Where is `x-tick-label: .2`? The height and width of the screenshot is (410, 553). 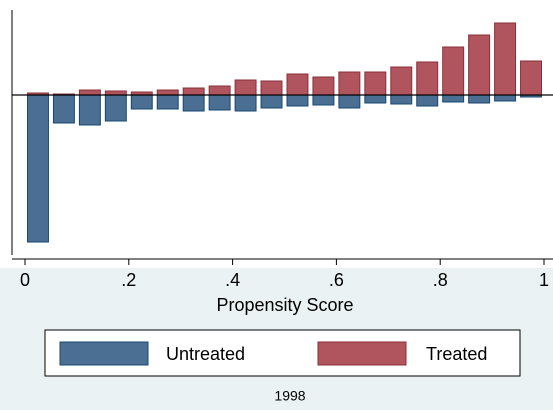 x-tick-label: .2 is located at coordinates (128, 280).